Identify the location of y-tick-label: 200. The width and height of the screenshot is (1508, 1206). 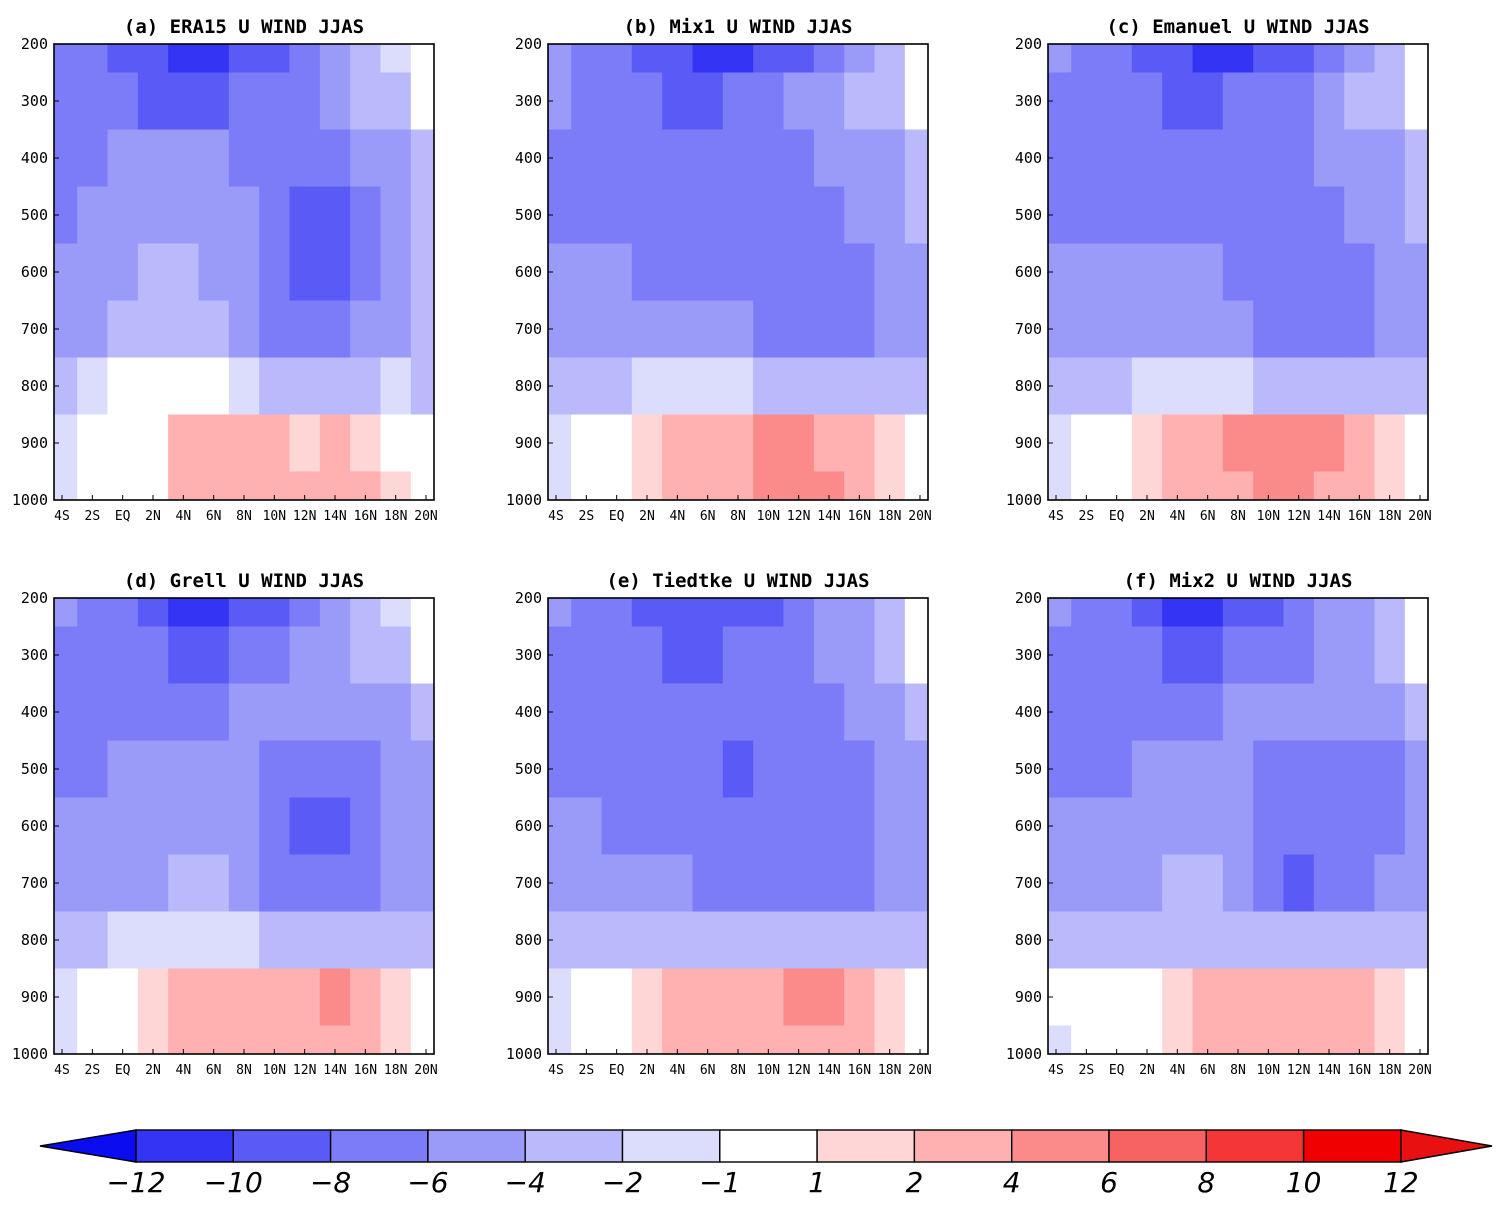
(34, 598).